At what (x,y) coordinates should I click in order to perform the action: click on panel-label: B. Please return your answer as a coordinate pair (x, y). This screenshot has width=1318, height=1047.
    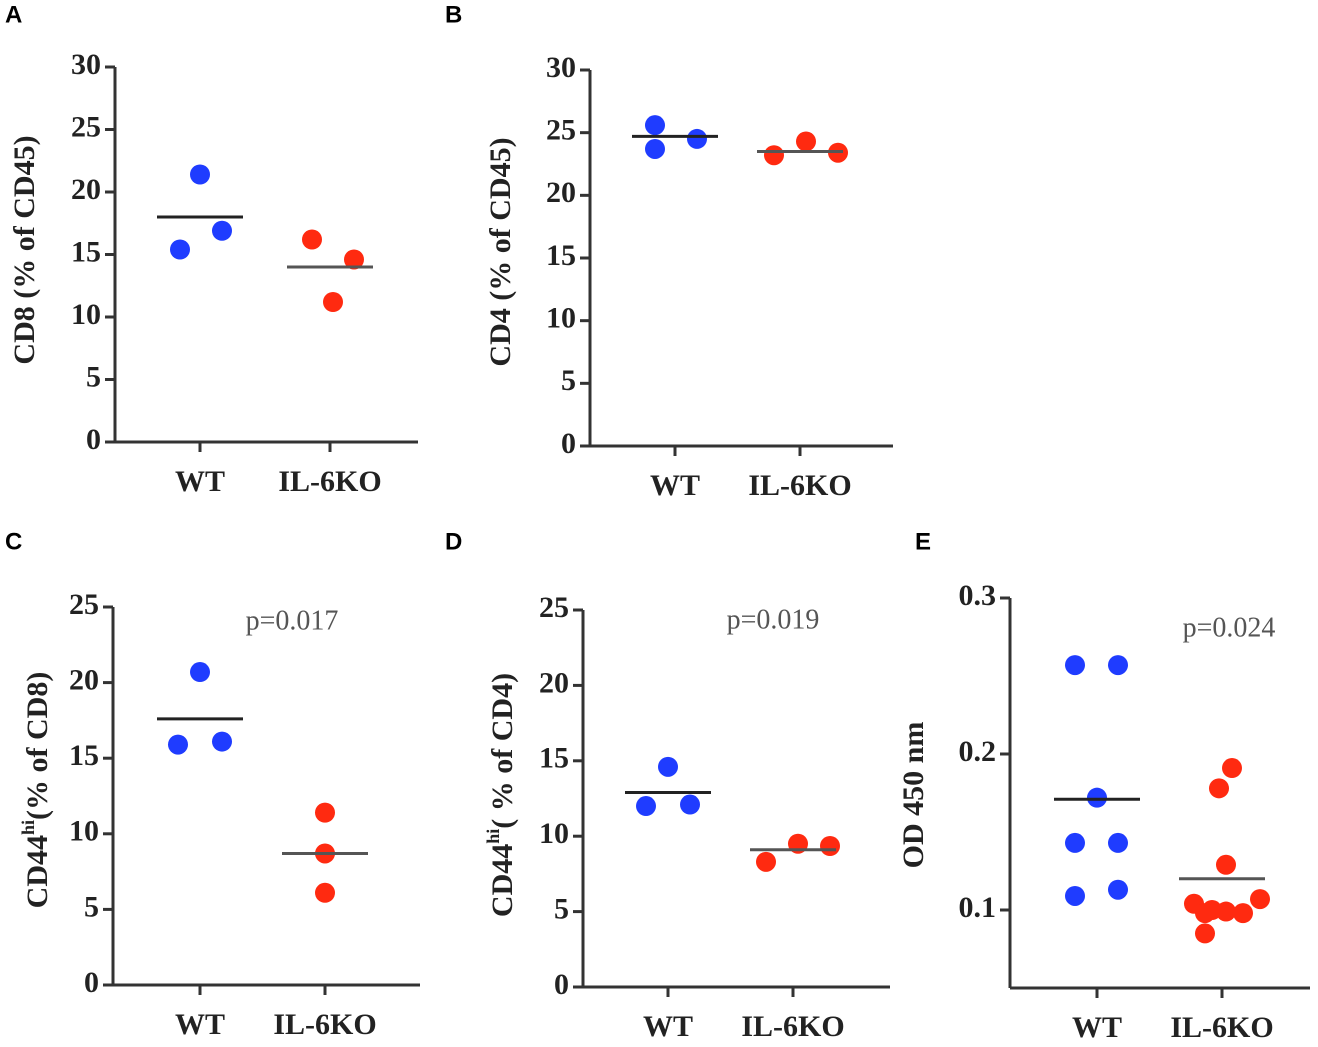
    Looking at the image, I should click on (453, 14).